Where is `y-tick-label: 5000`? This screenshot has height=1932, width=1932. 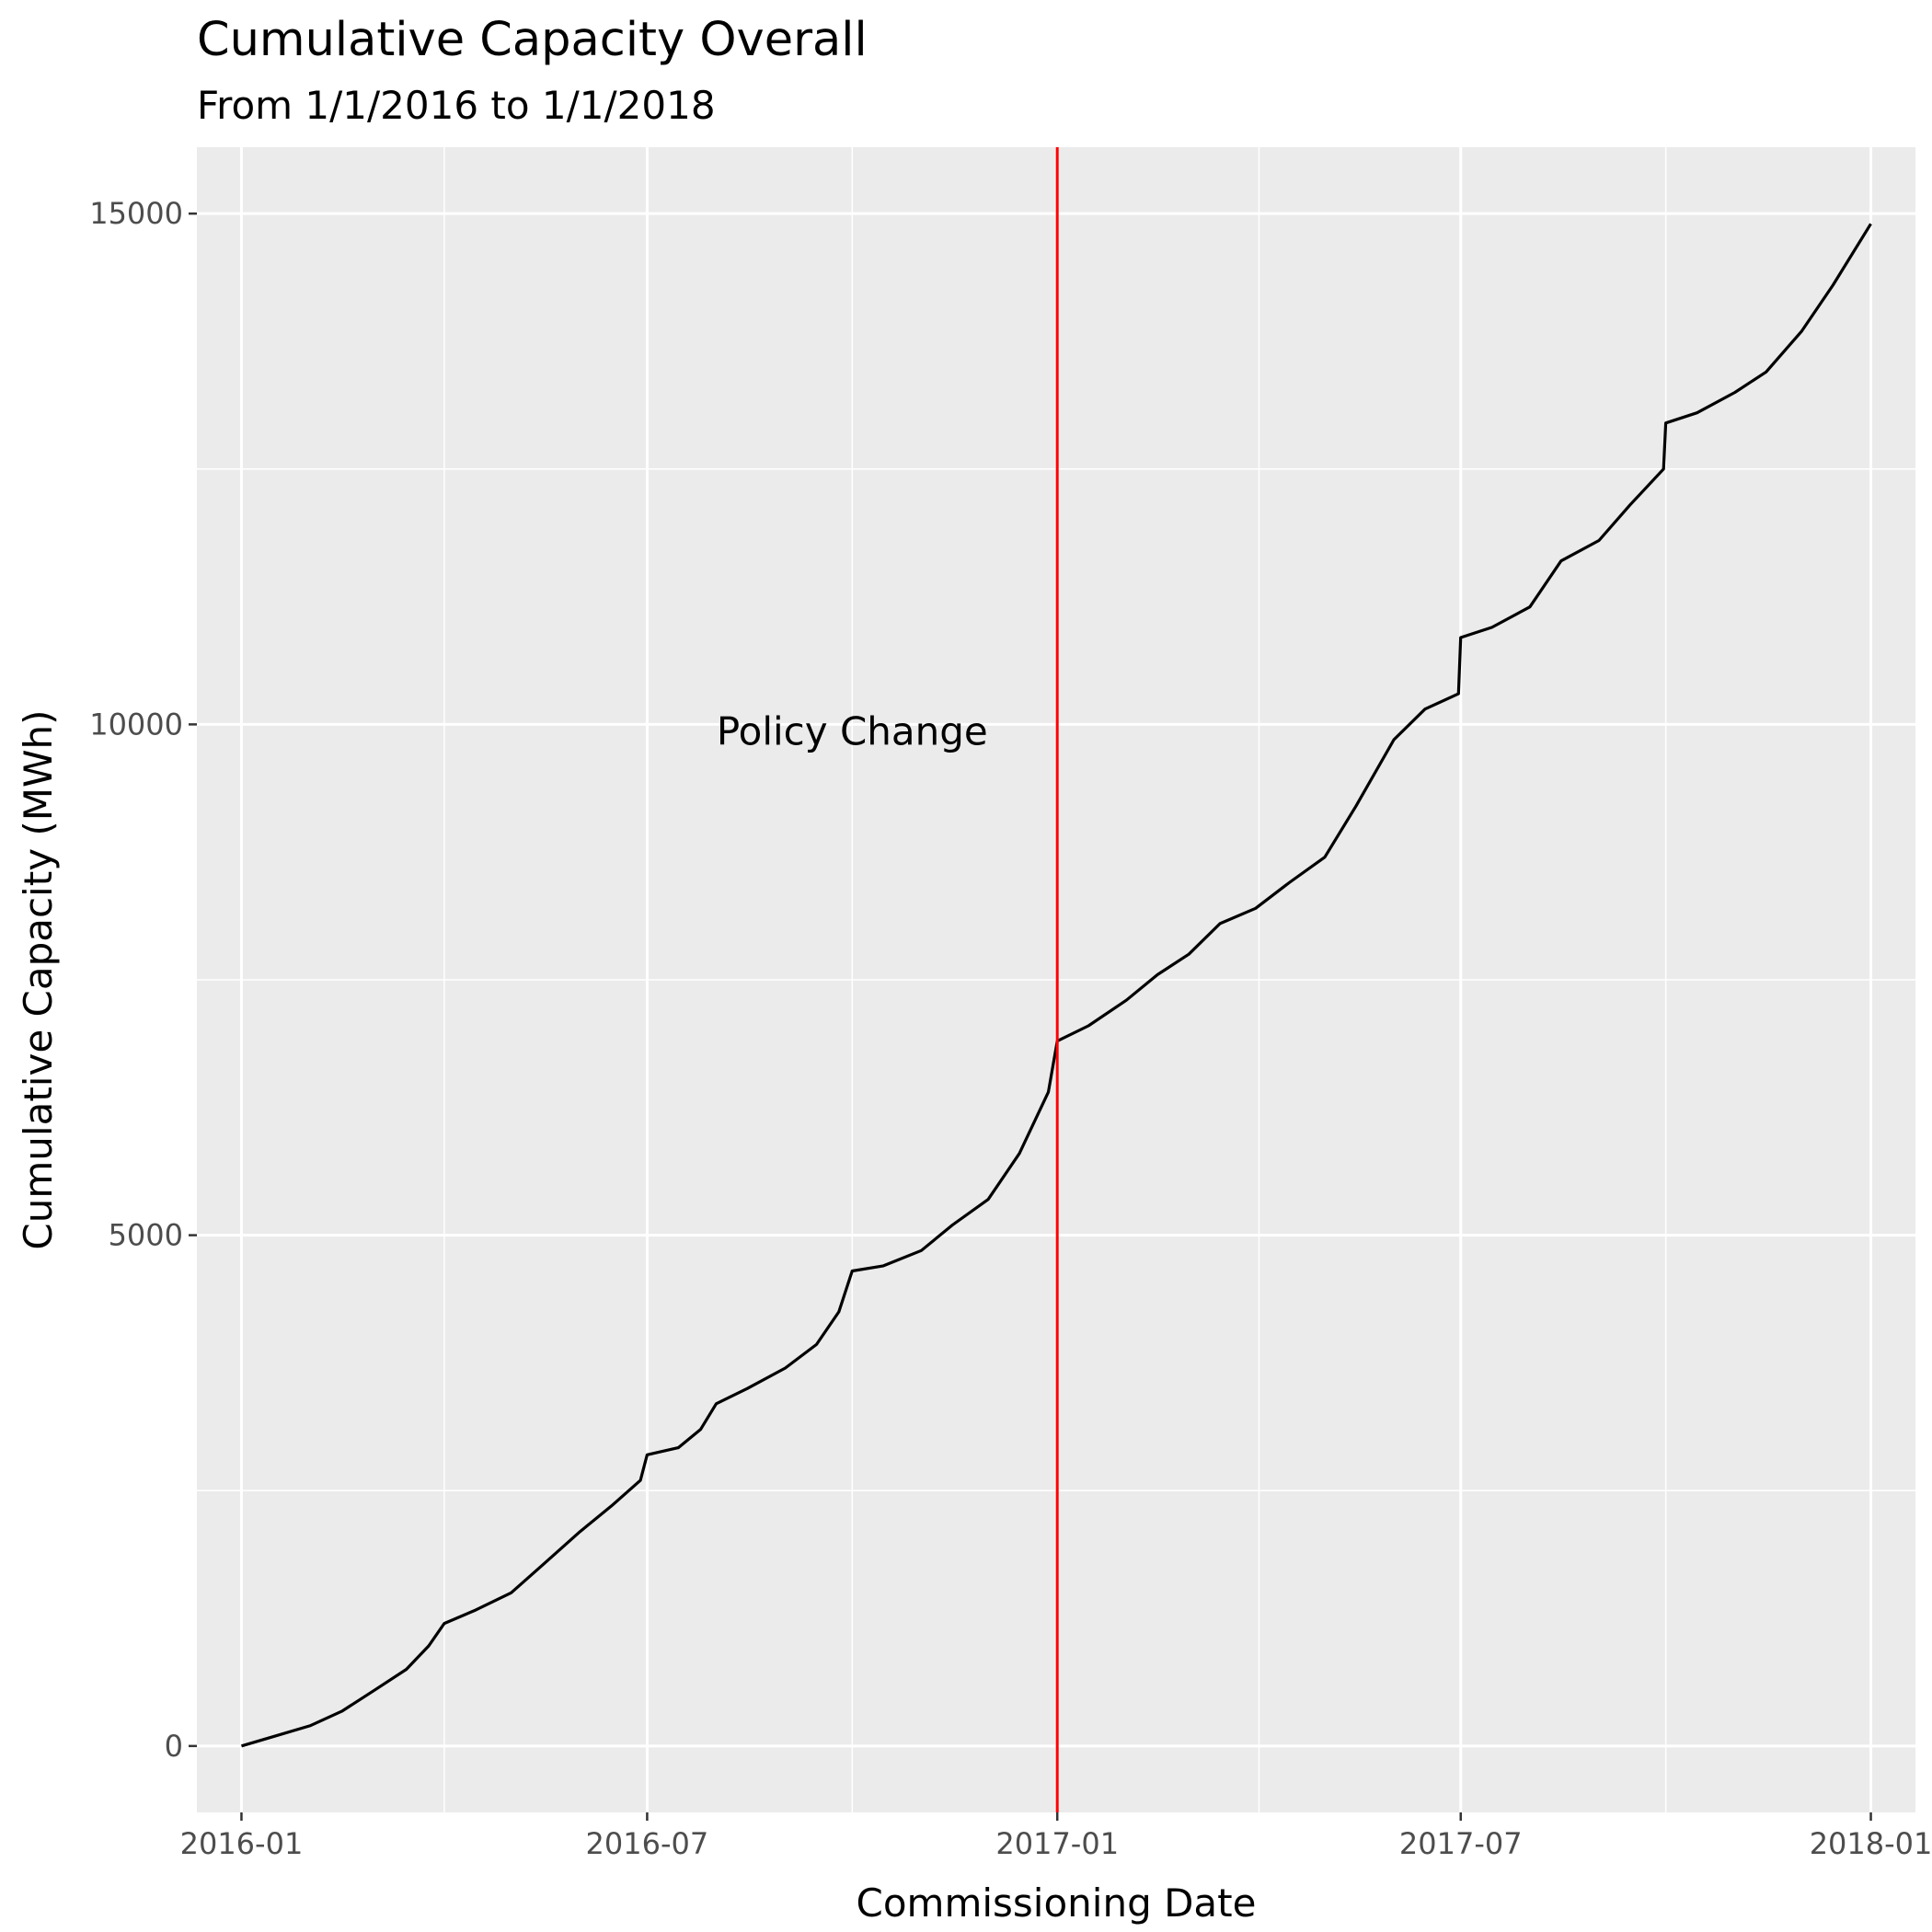
y-tick-label: 5000 is located at coordinates (146, 1235).